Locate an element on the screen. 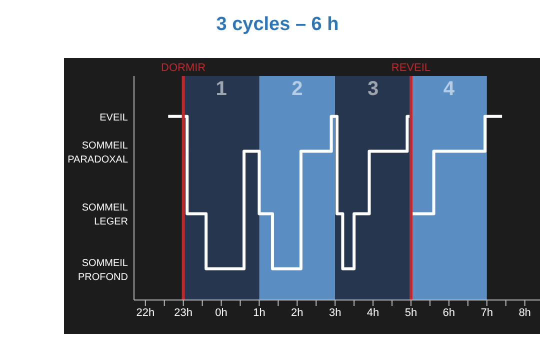 The width and height of the screenshot is (555, 360). x-tick-label: 0h is located at coordinates (221, 312).